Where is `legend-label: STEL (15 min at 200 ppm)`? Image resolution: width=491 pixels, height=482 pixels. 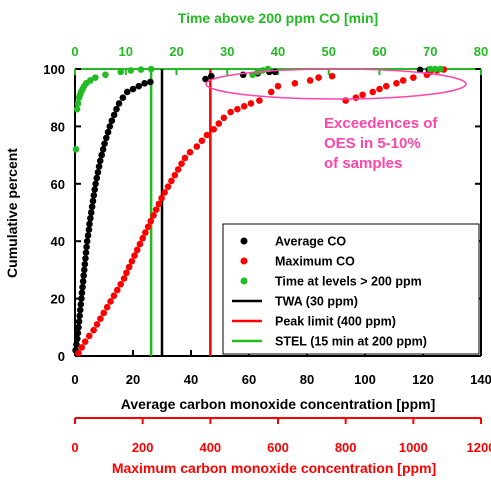 legend-label: STEL (15 min at 200 ppm) is located at coordinates (351, 342).